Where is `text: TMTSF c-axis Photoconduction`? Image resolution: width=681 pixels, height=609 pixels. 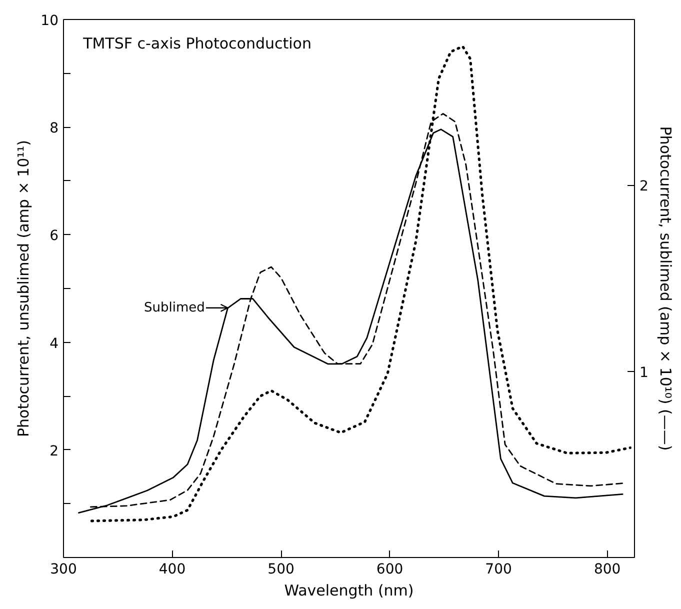 text: TMTSF c-axis Photoconduction is located at coordinates (197, 43).